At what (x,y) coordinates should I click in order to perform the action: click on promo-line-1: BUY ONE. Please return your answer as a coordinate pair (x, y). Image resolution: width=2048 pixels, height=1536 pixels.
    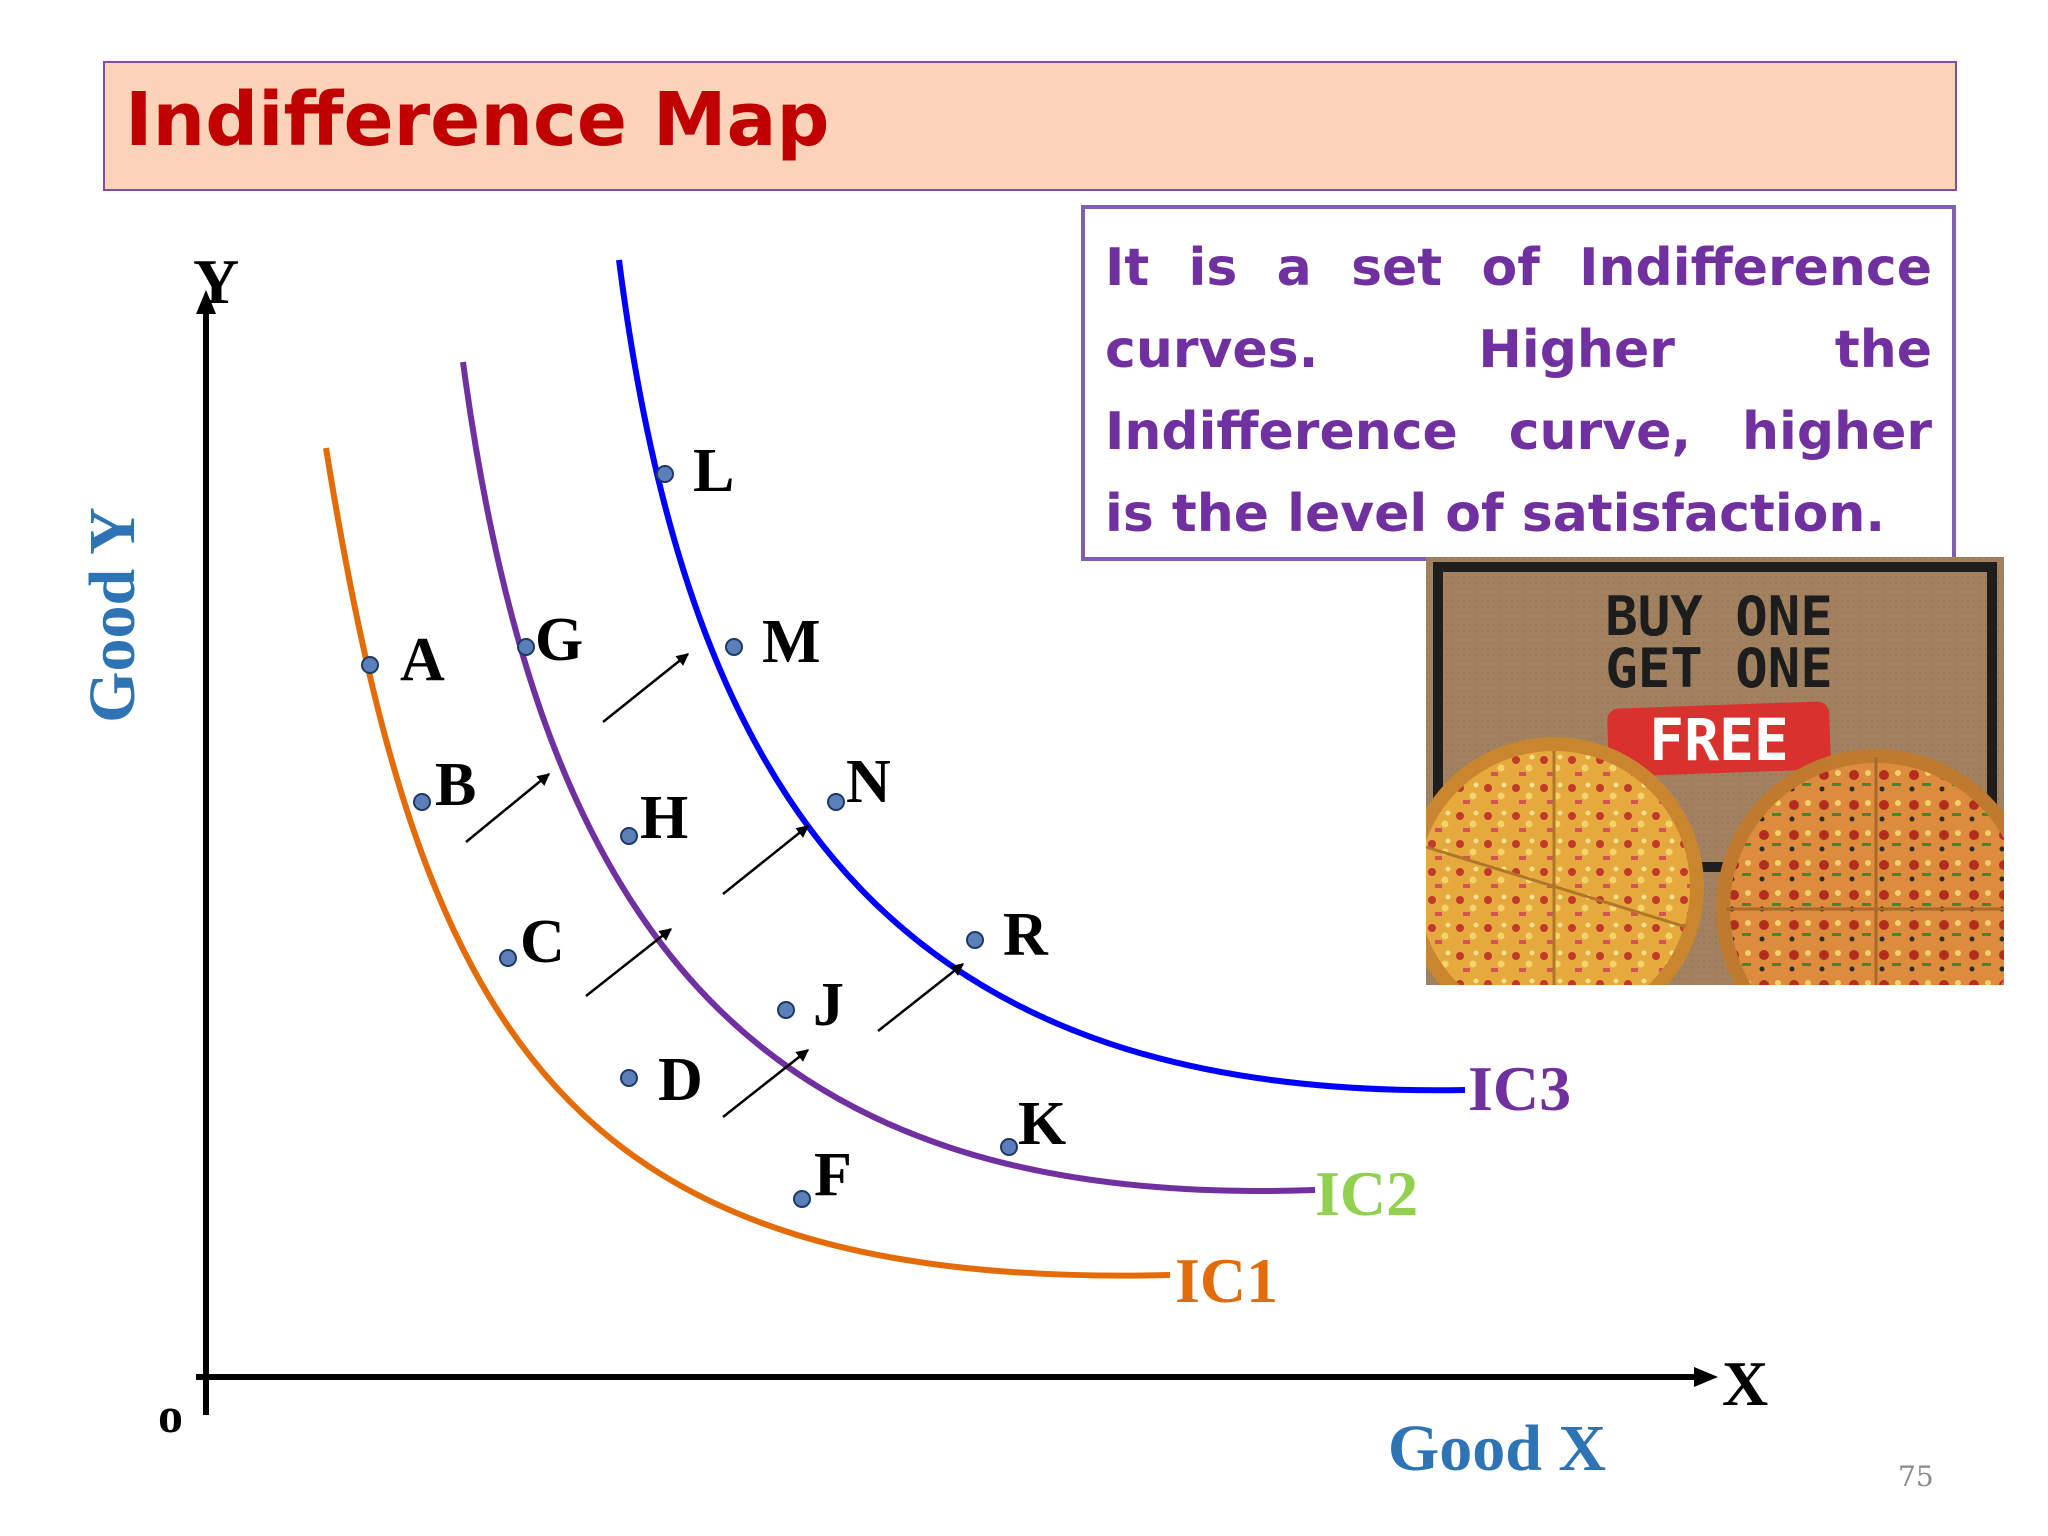
    Looking at the image, I should click on (1719, 616).